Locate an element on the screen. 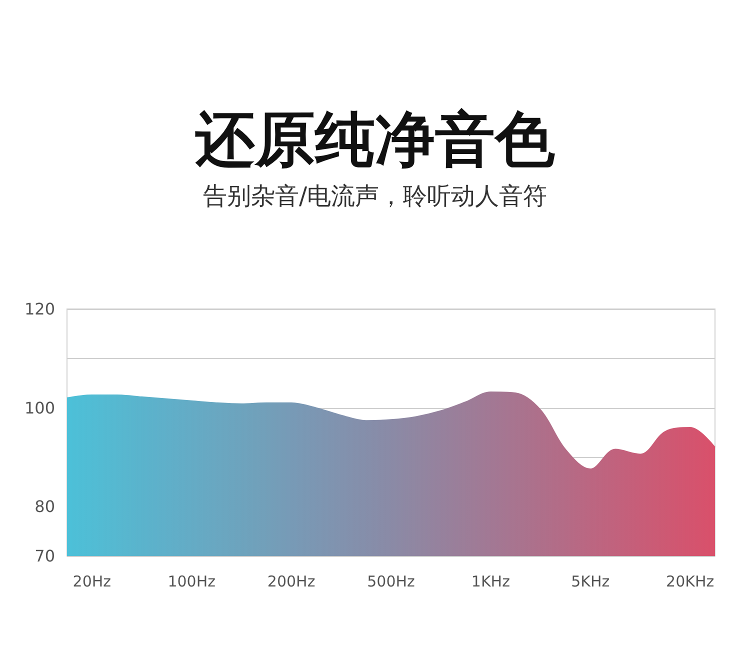 The width and height of the screenshot is (750, 669). x-tick-label: 20Hz is located at coordinates (92, 581).